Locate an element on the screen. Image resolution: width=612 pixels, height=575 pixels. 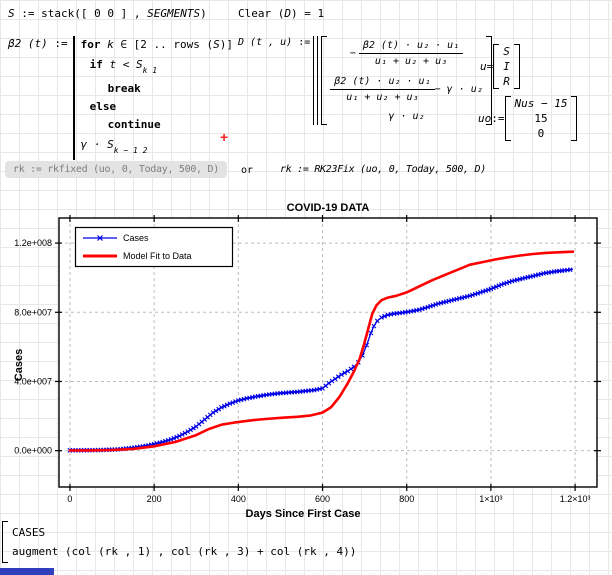
if-keyword: if is located at coordinates (96, 64).